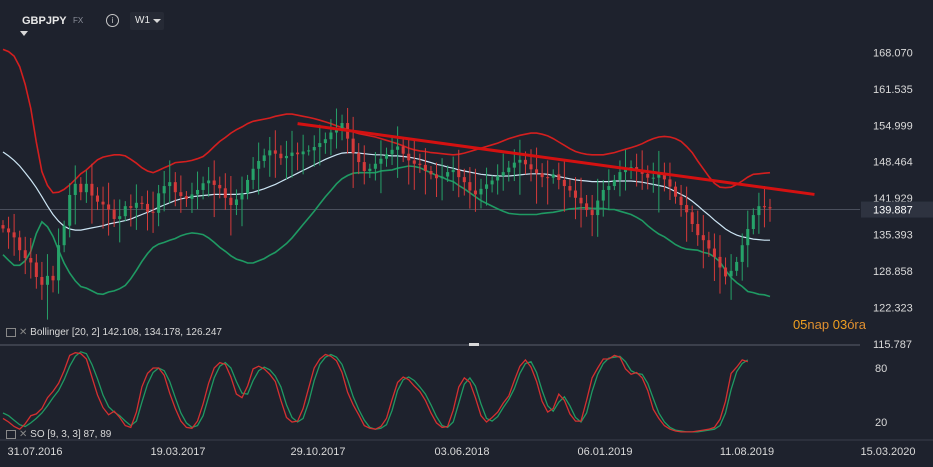 This screenshot has height=467, width=933. Describe the element at coordinates (893, 272) in the screenshot. I see `y-tick-label: 128.858` at that location.